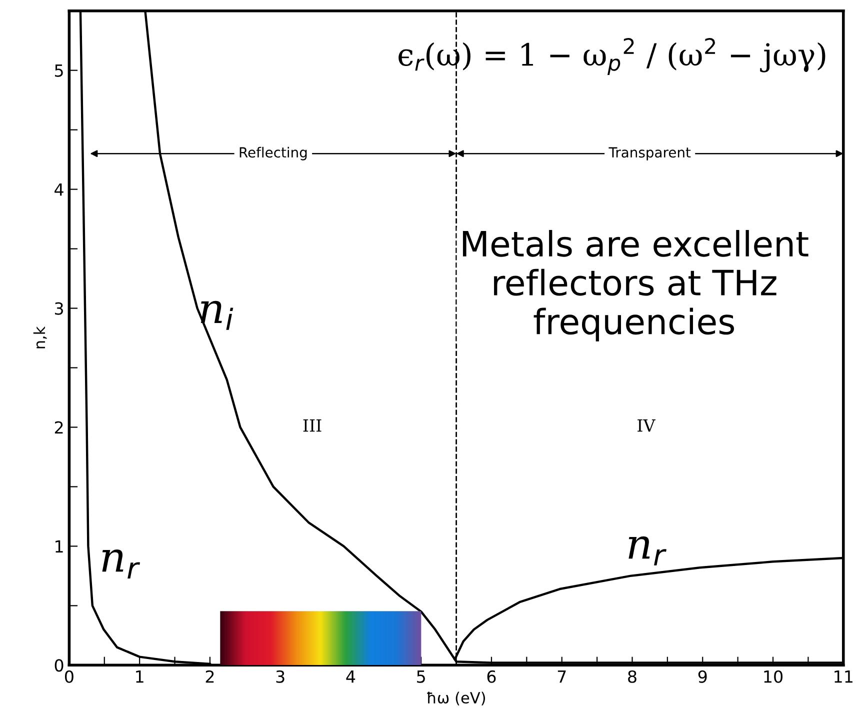  I want to click on annotation: Transparent, so click(649, 153).